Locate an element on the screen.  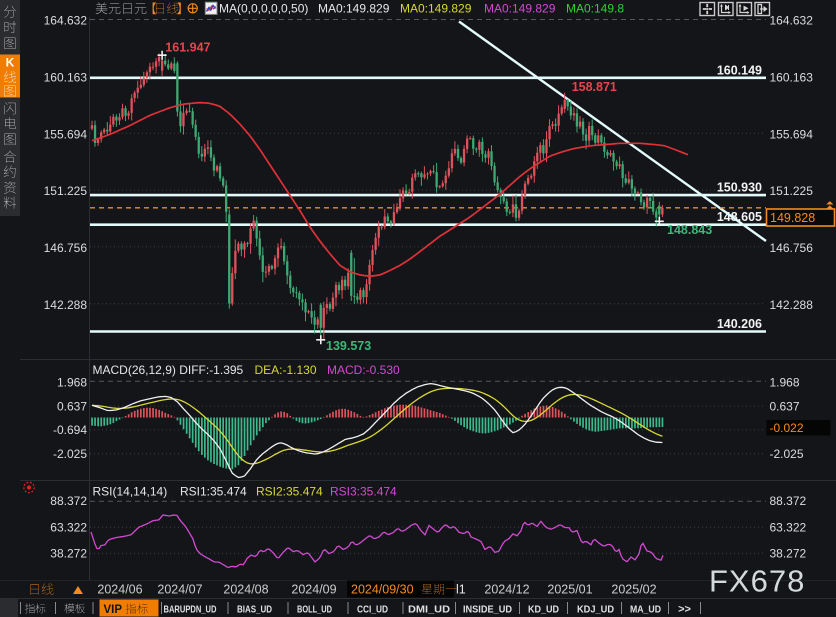
svg-text: DMI_UD is located at coordinates (429, 609).